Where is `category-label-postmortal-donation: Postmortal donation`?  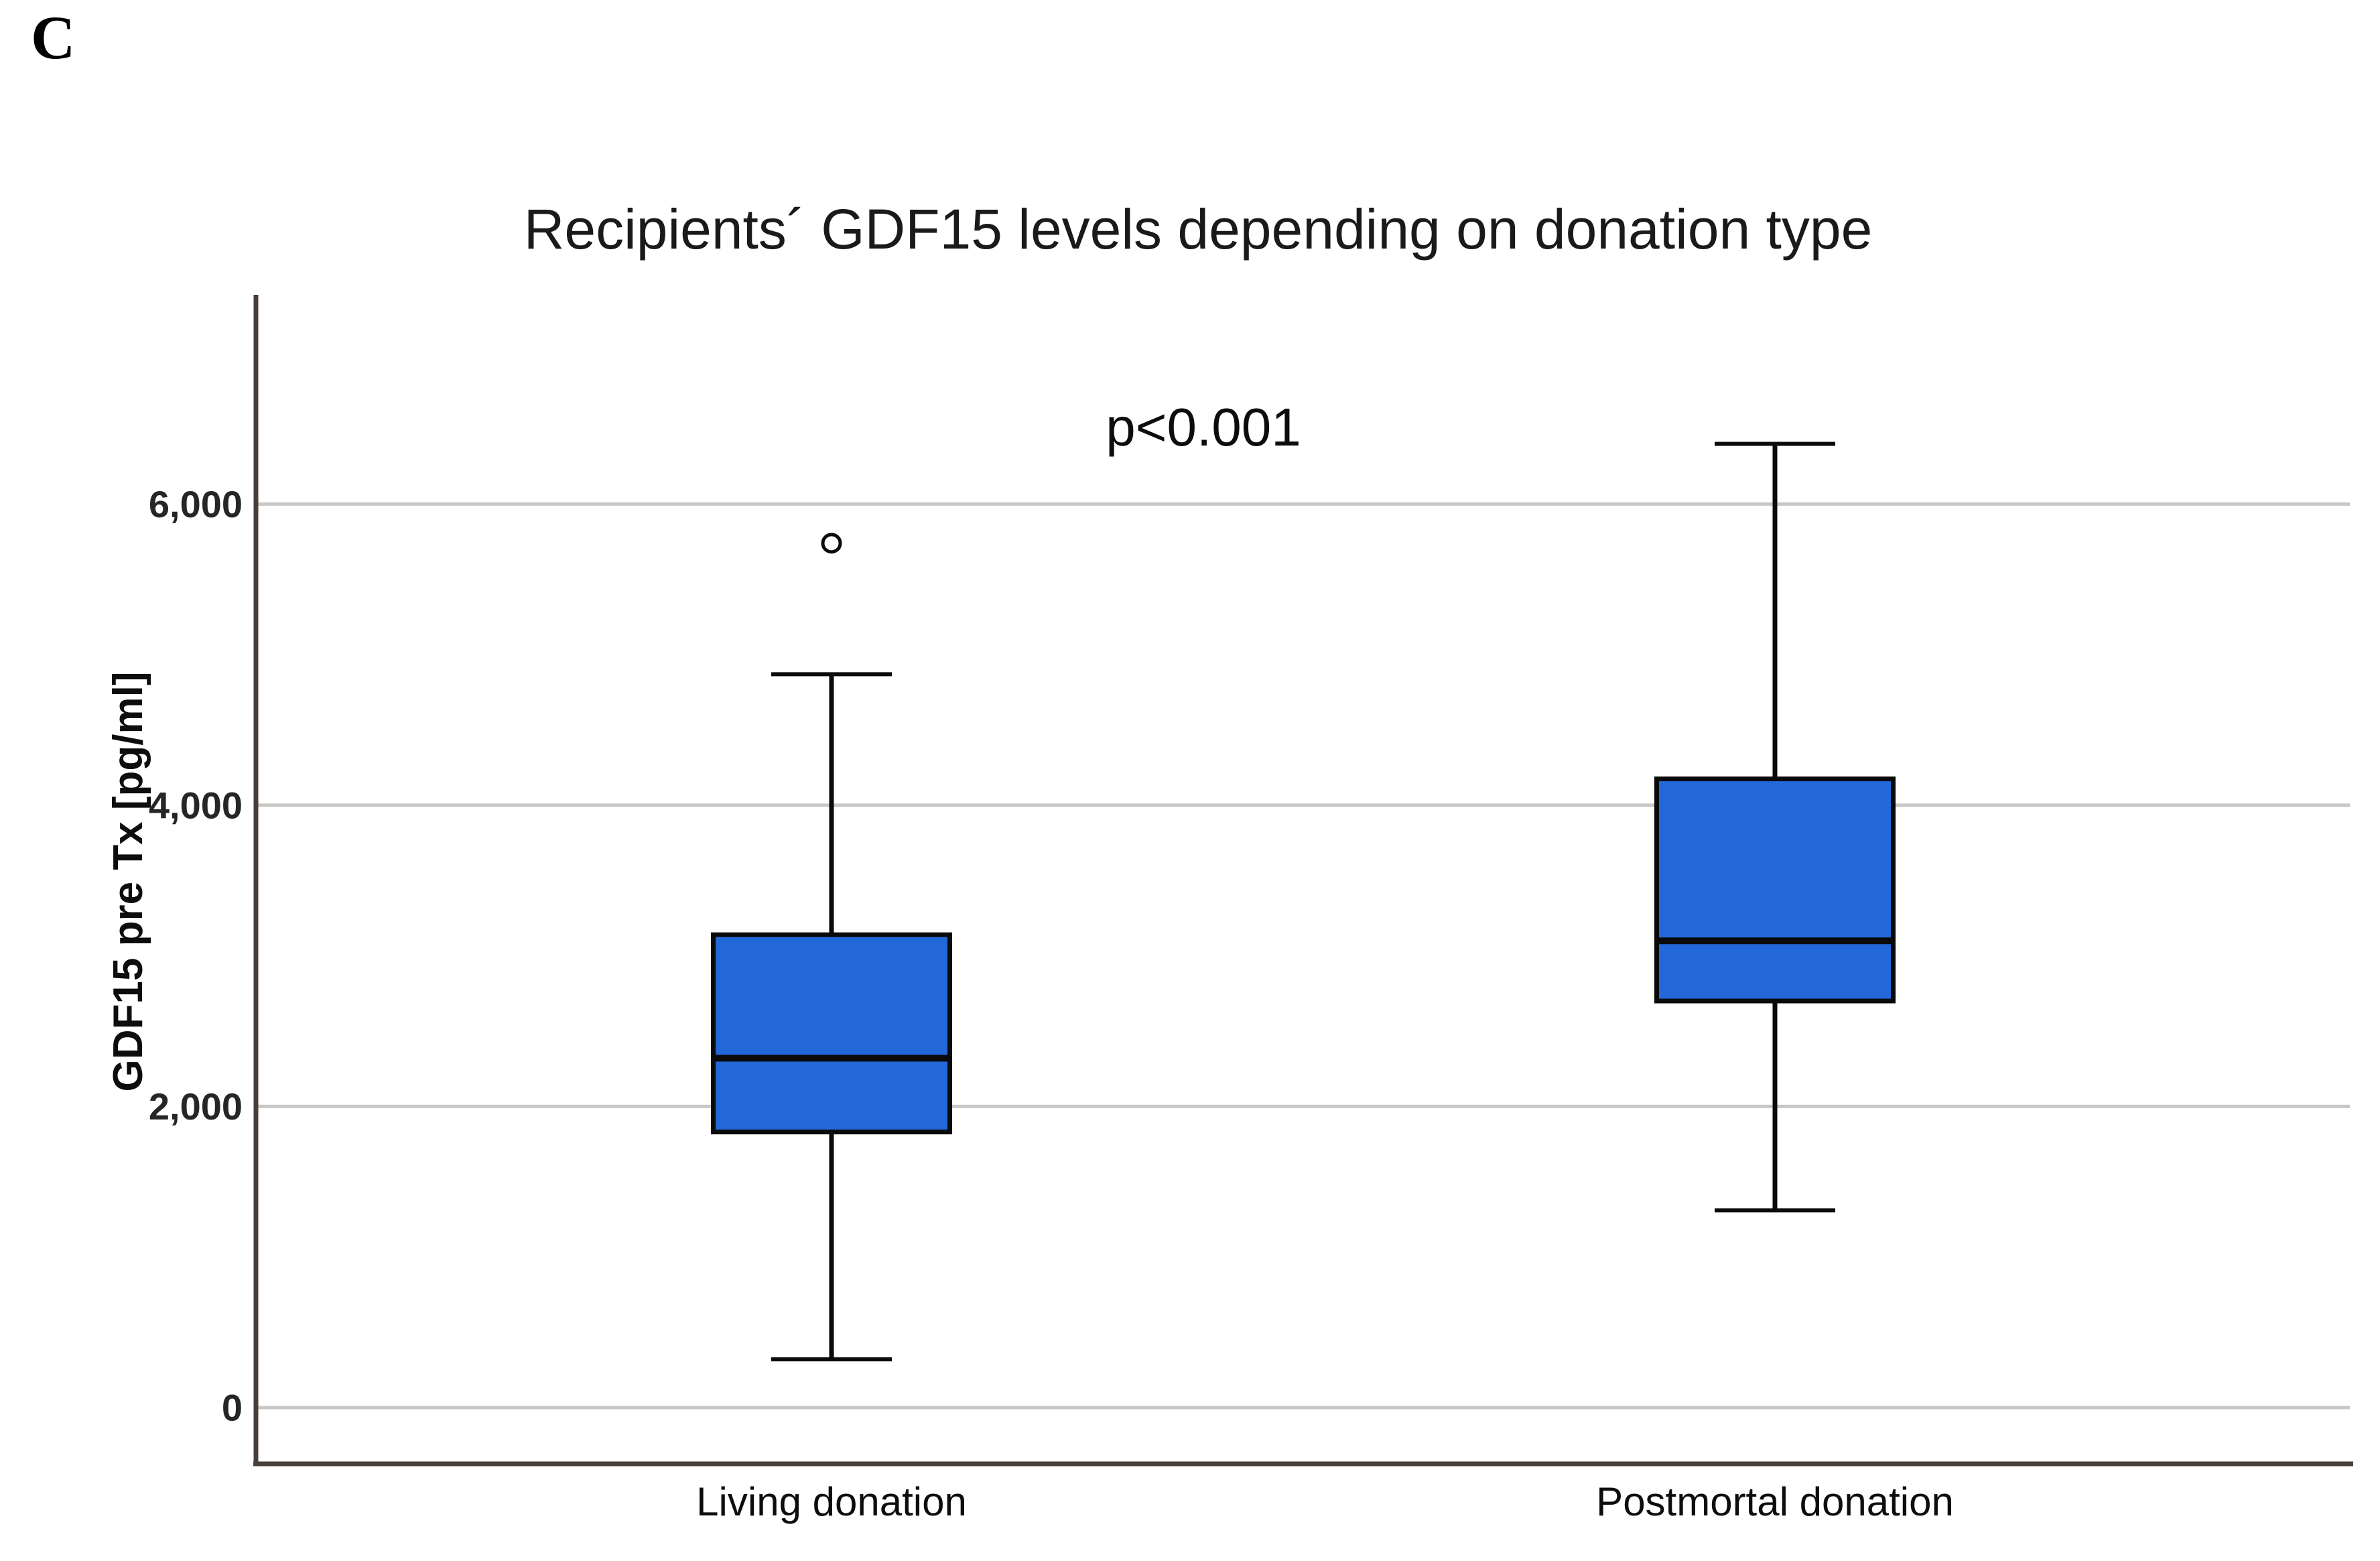 category-label-postmortal-donation: Postmortal donation is located at coordinates (1775, 1501).